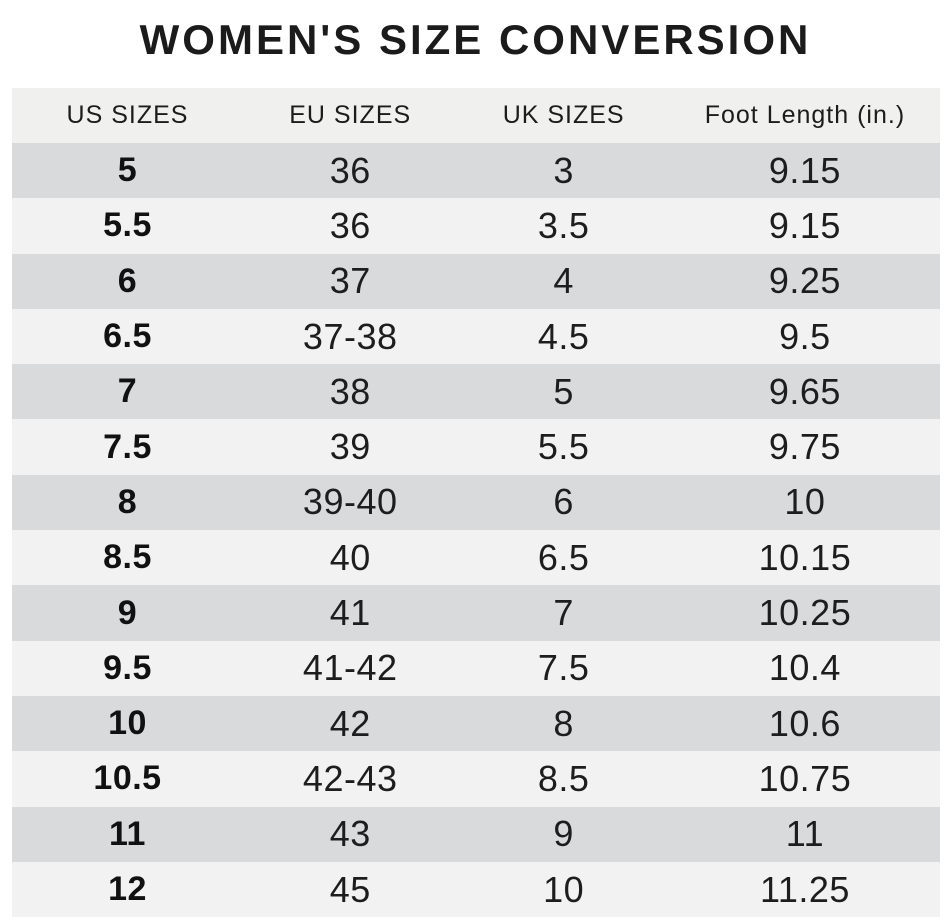  I want to click on foot-length-cell: 9.65, so click(804, 391).